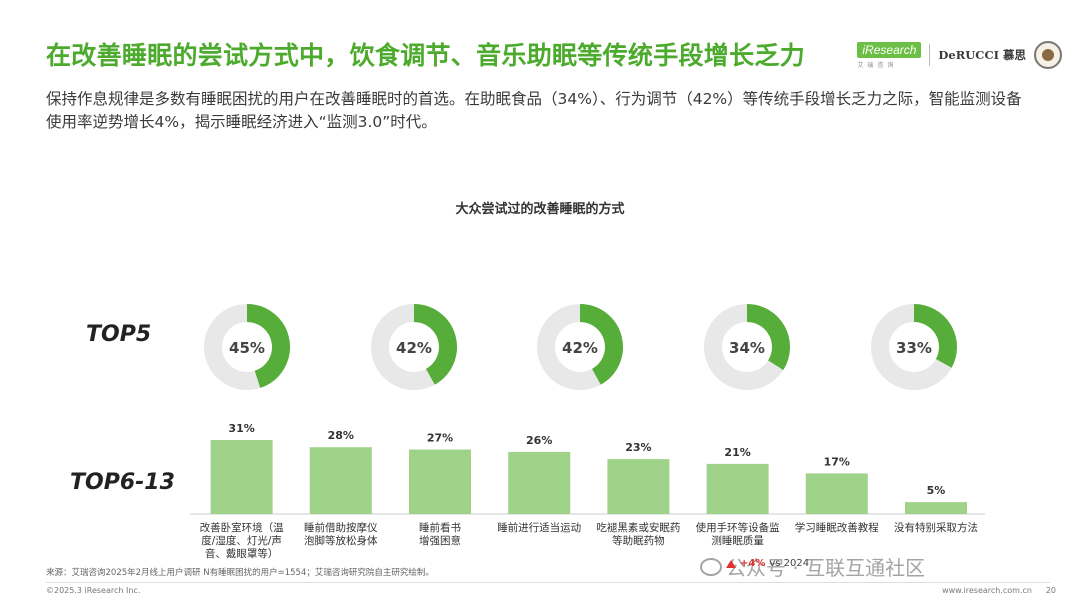 This screenshot has width=1080, height=608. What do you see at coordinates (936, 527) in the screenshot?
I see `bar-category-label: 没有特别采取方法` at bounding box center [936, 527].